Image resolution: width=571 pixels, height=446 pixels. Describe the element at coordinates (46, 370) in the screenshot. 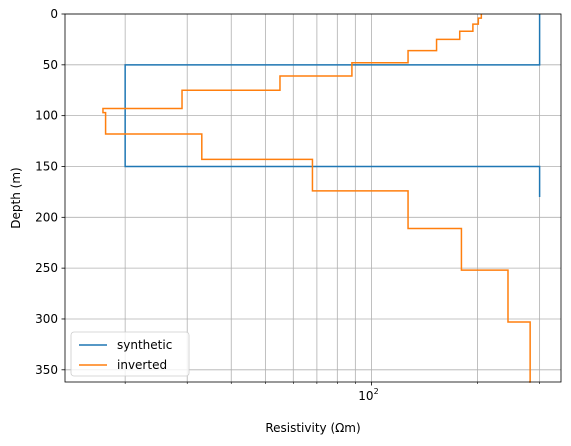

I see `y-tick-label: 350` at that location.